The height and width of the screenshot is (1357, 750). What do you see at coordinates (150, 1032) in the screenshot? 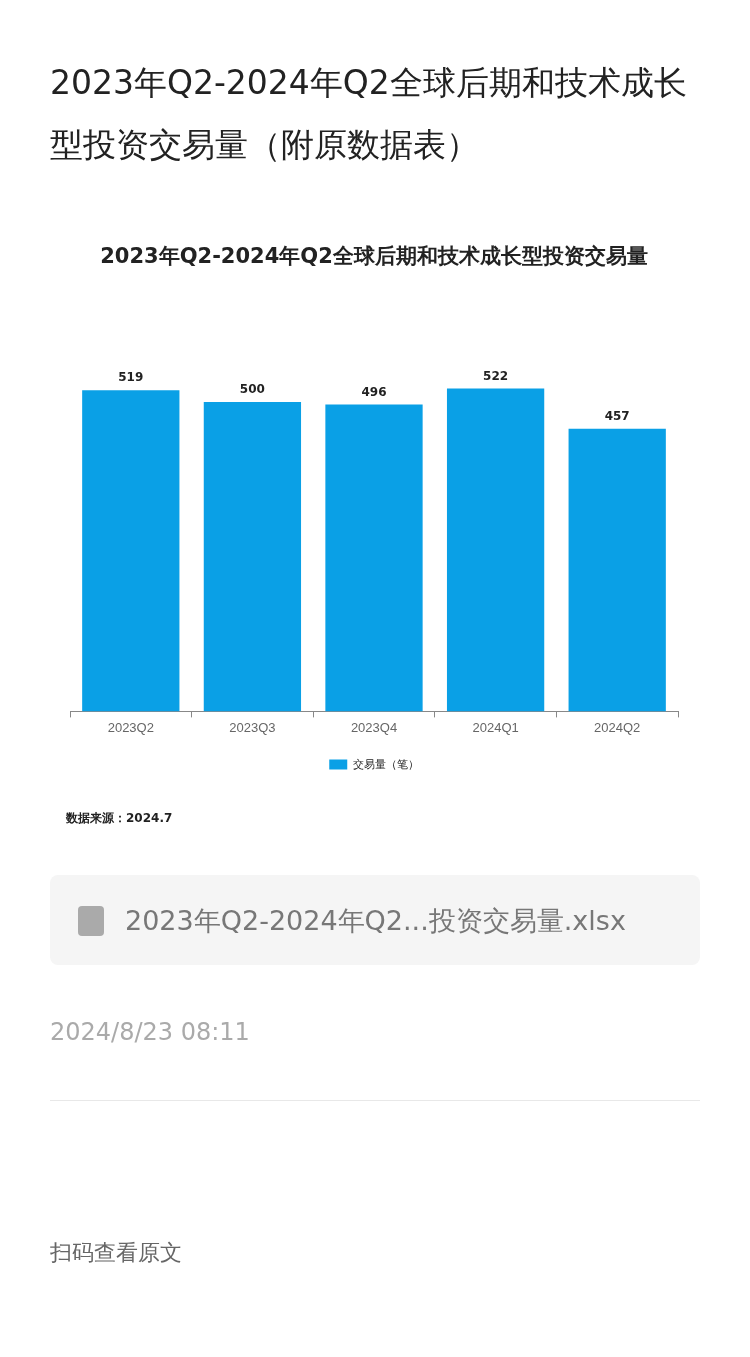
I see `text: 2024/8/23 08:11` at bounding box center [150, 1032].